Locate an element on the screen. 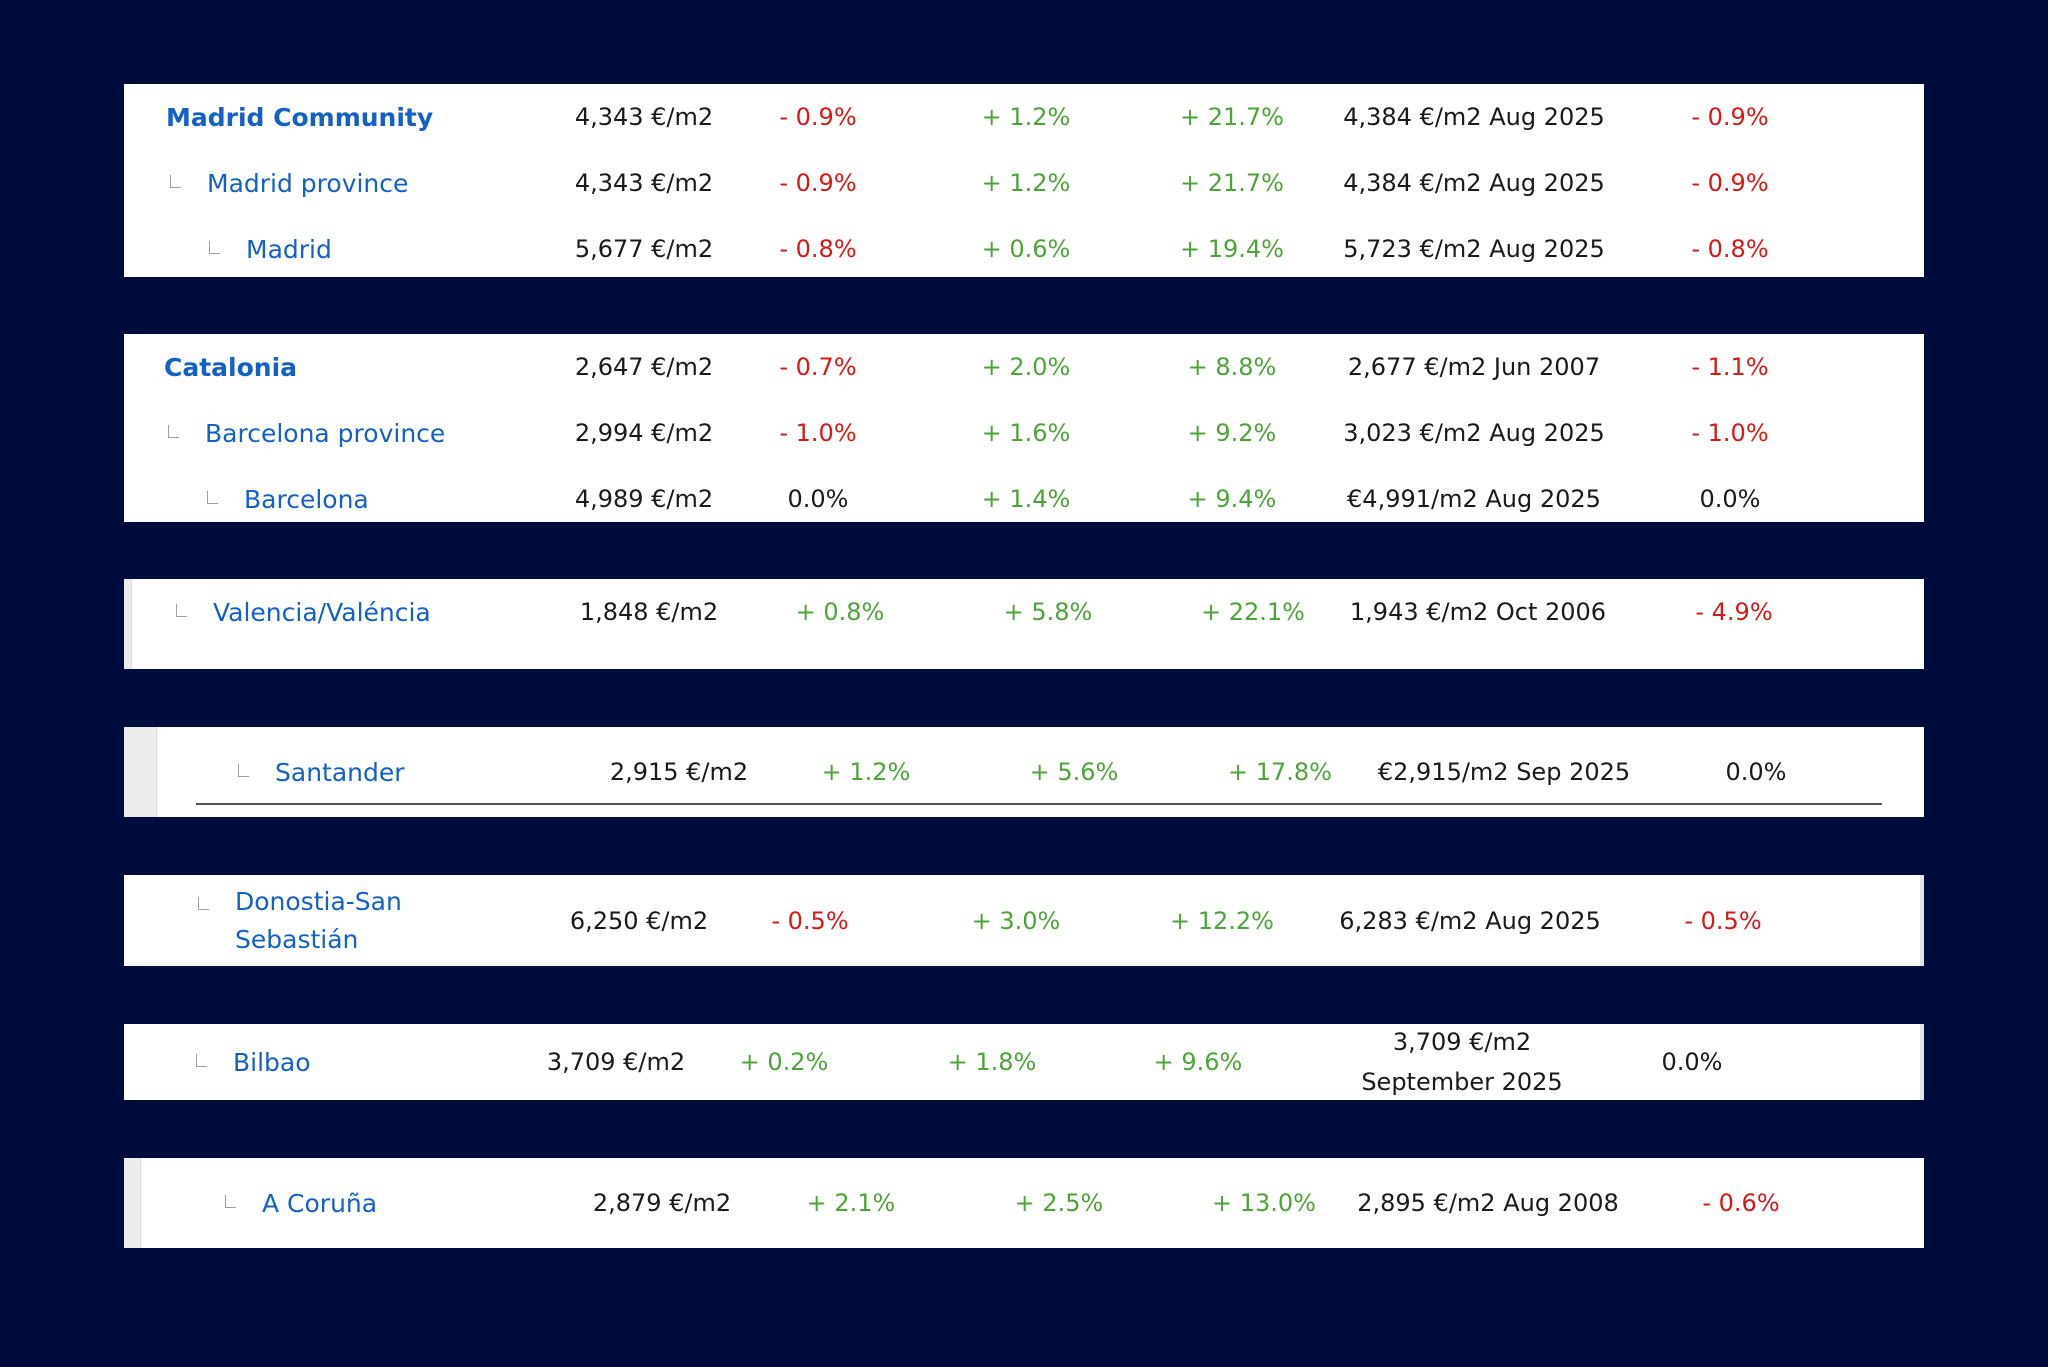  quarterly-change-cell: + 5.6% is located at coordinates (1074, 772).